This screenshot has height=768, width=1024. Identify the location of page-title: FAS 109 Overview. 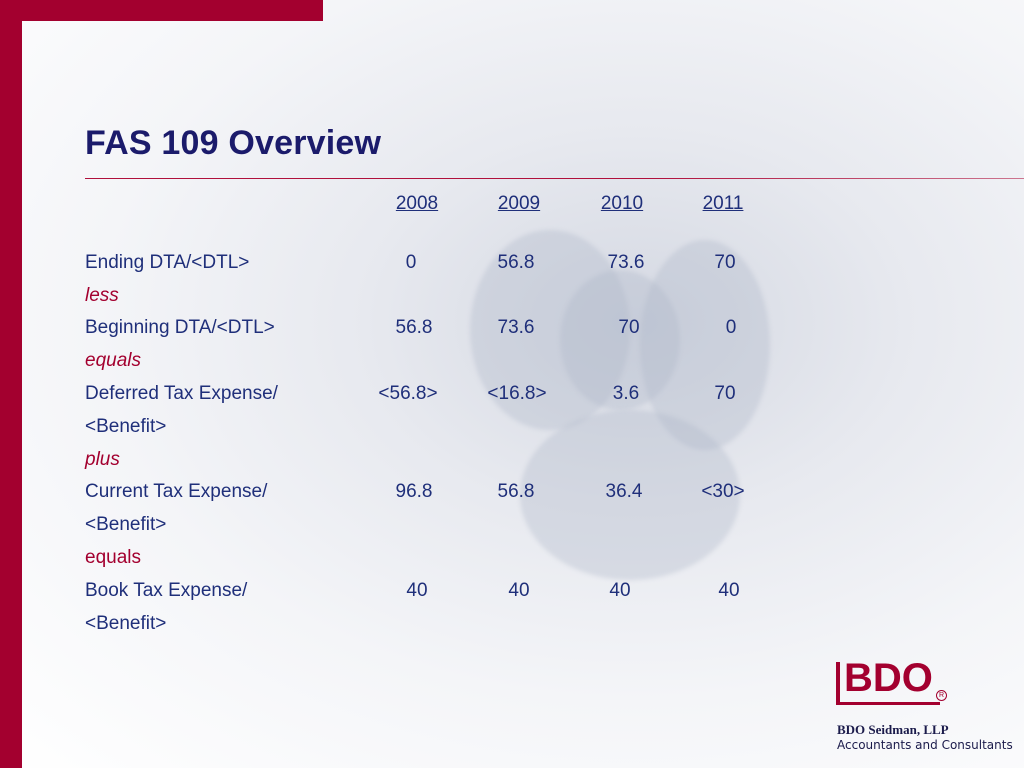
(233, 143).